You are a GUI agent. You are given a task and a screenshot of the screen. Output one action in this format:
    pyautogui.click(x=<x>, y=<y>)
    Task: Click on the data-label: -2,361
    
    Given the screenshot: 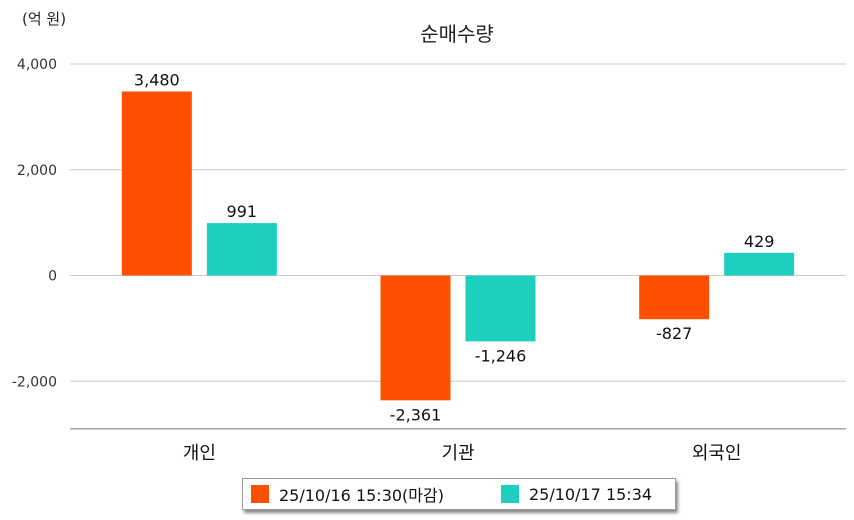 What is the action you would take?
    pyautogui.click(x=416, y=414)
    